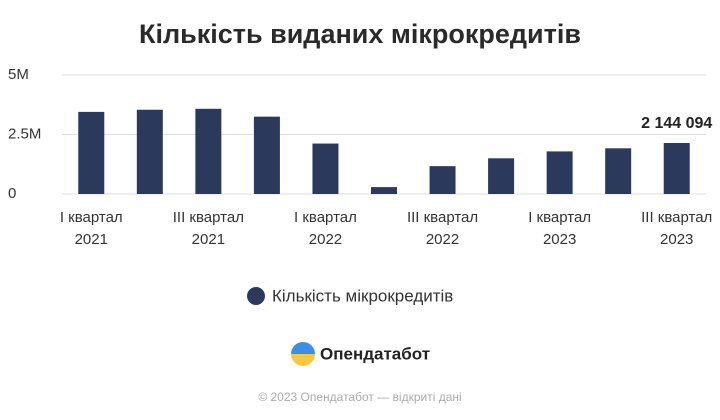 This screenshot has height=420, width=720. What do you see at coordinates (677, 228) in the screenshot?
I see `x-tick-label: III квартал 2023` at bounding box center [677, 228].